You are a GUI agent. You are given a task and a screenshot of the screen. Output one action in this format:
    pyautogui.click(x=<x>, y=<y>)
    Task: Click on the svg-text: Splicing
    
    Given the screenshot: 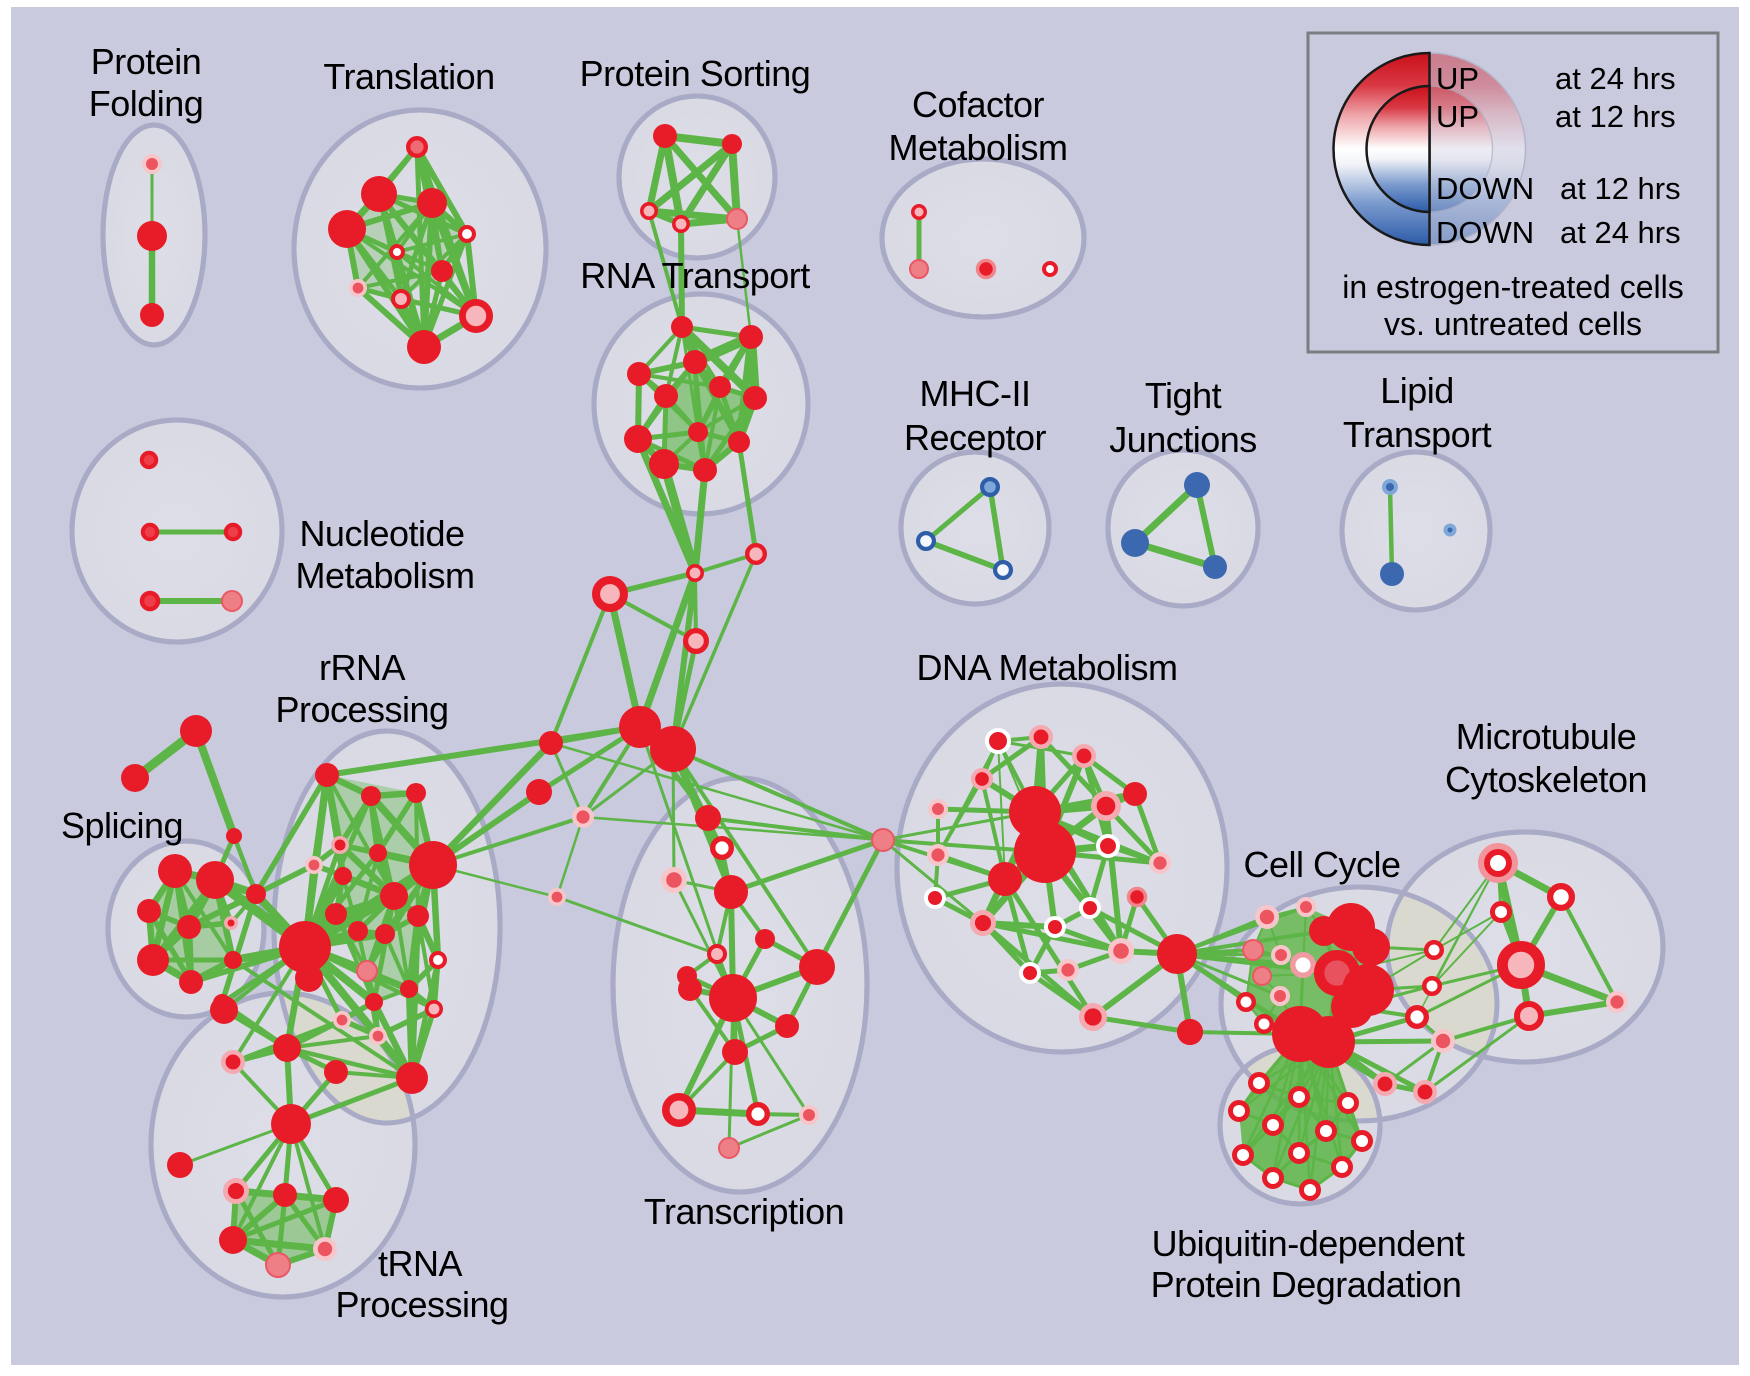 What is the action you would take?
    pyautogui.click(x=122, y=825)
    